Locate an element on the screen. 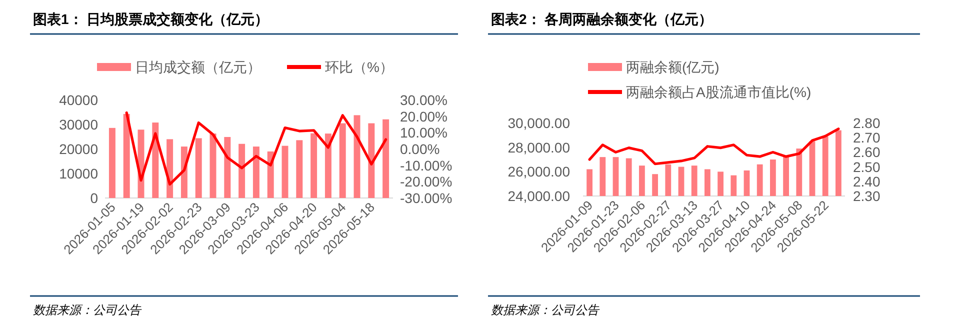 The image size is (960, 335). y2-tick-label: 2.80 is located at coordinates (866, 123).